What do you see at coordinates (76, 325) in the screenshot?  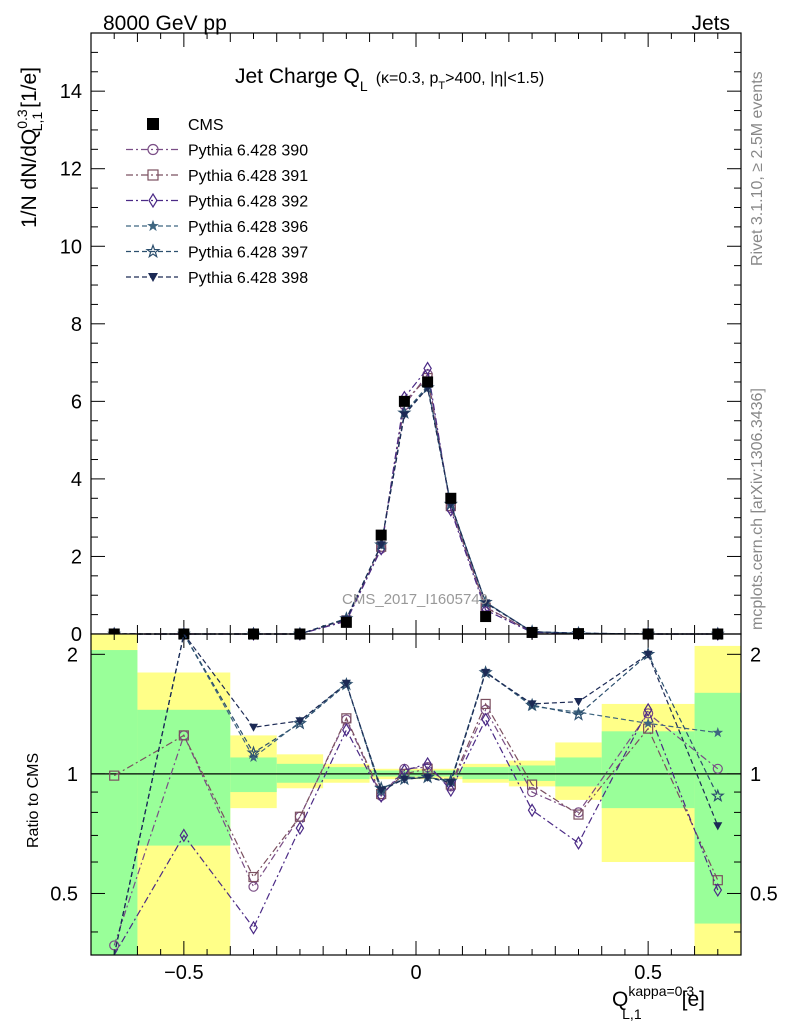 I see `main-y-tick-label: 8` at bounding box center [76, 325].